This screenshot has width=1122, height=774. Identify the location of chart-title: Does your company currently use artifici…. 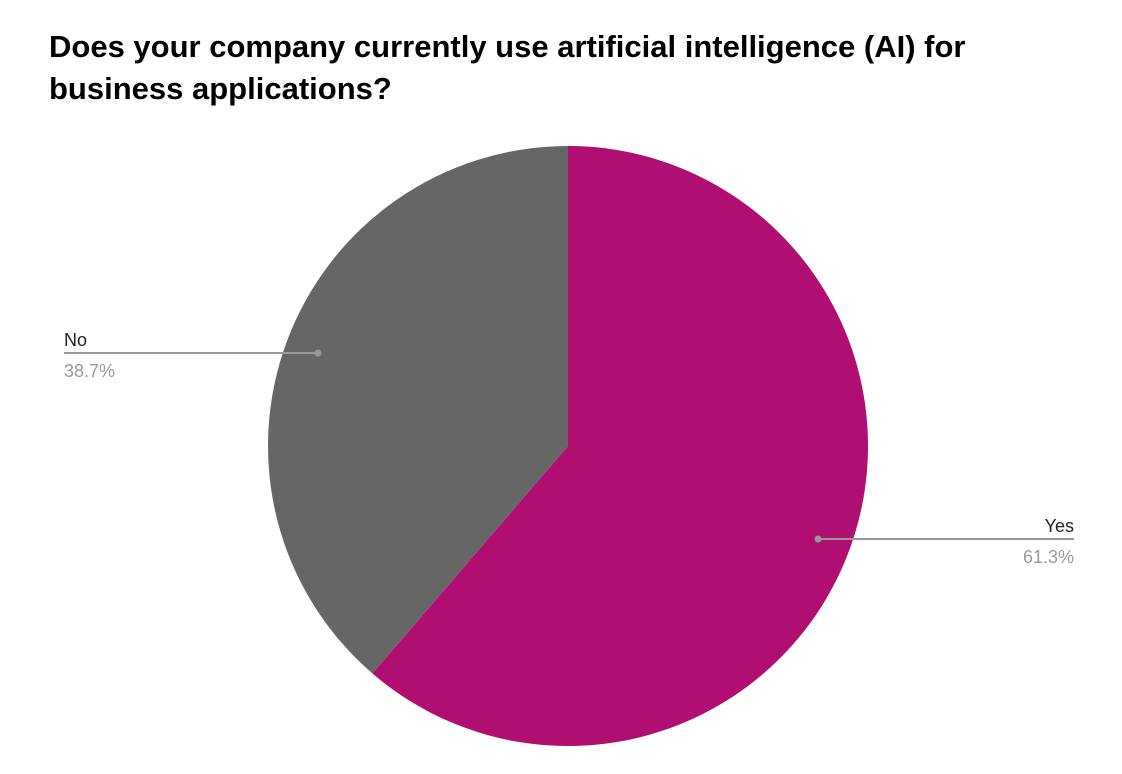
(507, 67).